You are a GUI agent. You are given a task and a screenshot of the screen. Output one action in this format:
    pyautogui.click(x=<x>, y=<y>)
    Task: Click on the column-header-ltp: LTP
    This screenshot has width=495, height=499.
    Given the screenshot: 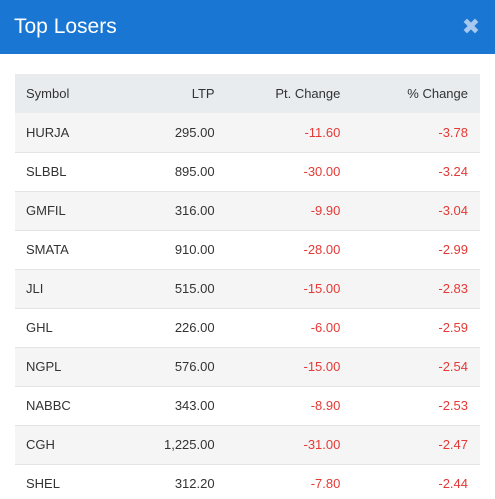 What is the action you would take?
    pyautogui.click(x=203, y=93)
    